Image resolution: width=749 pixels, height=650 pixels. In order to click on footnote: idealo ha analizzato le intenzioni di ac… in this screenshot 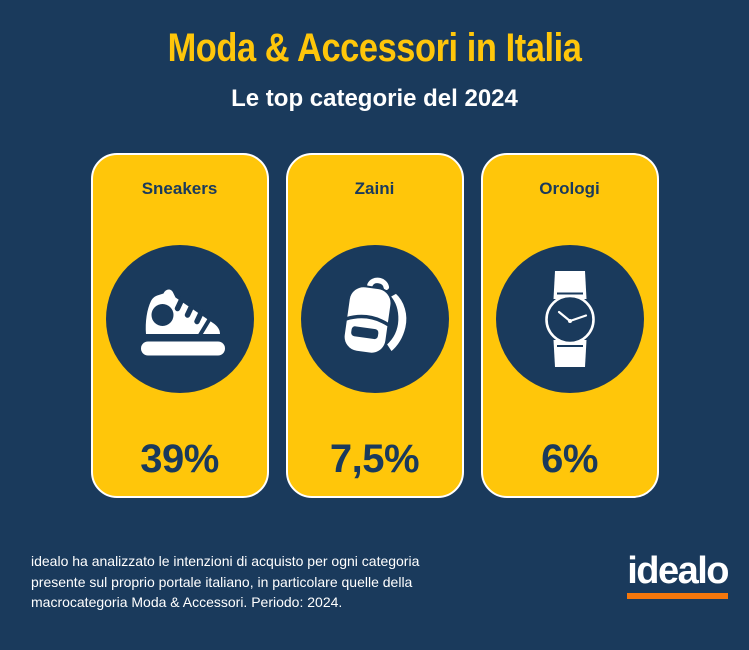, I will do `click(225, 582)`.